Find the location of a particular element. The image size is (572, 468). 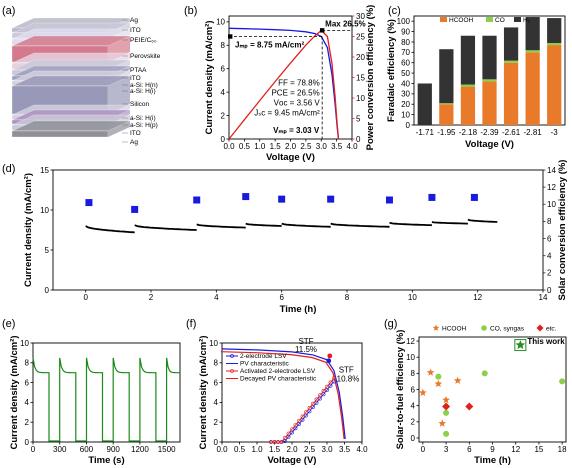

panel-b-right-ytick-label: 10 is located at coordinates (360, 98).